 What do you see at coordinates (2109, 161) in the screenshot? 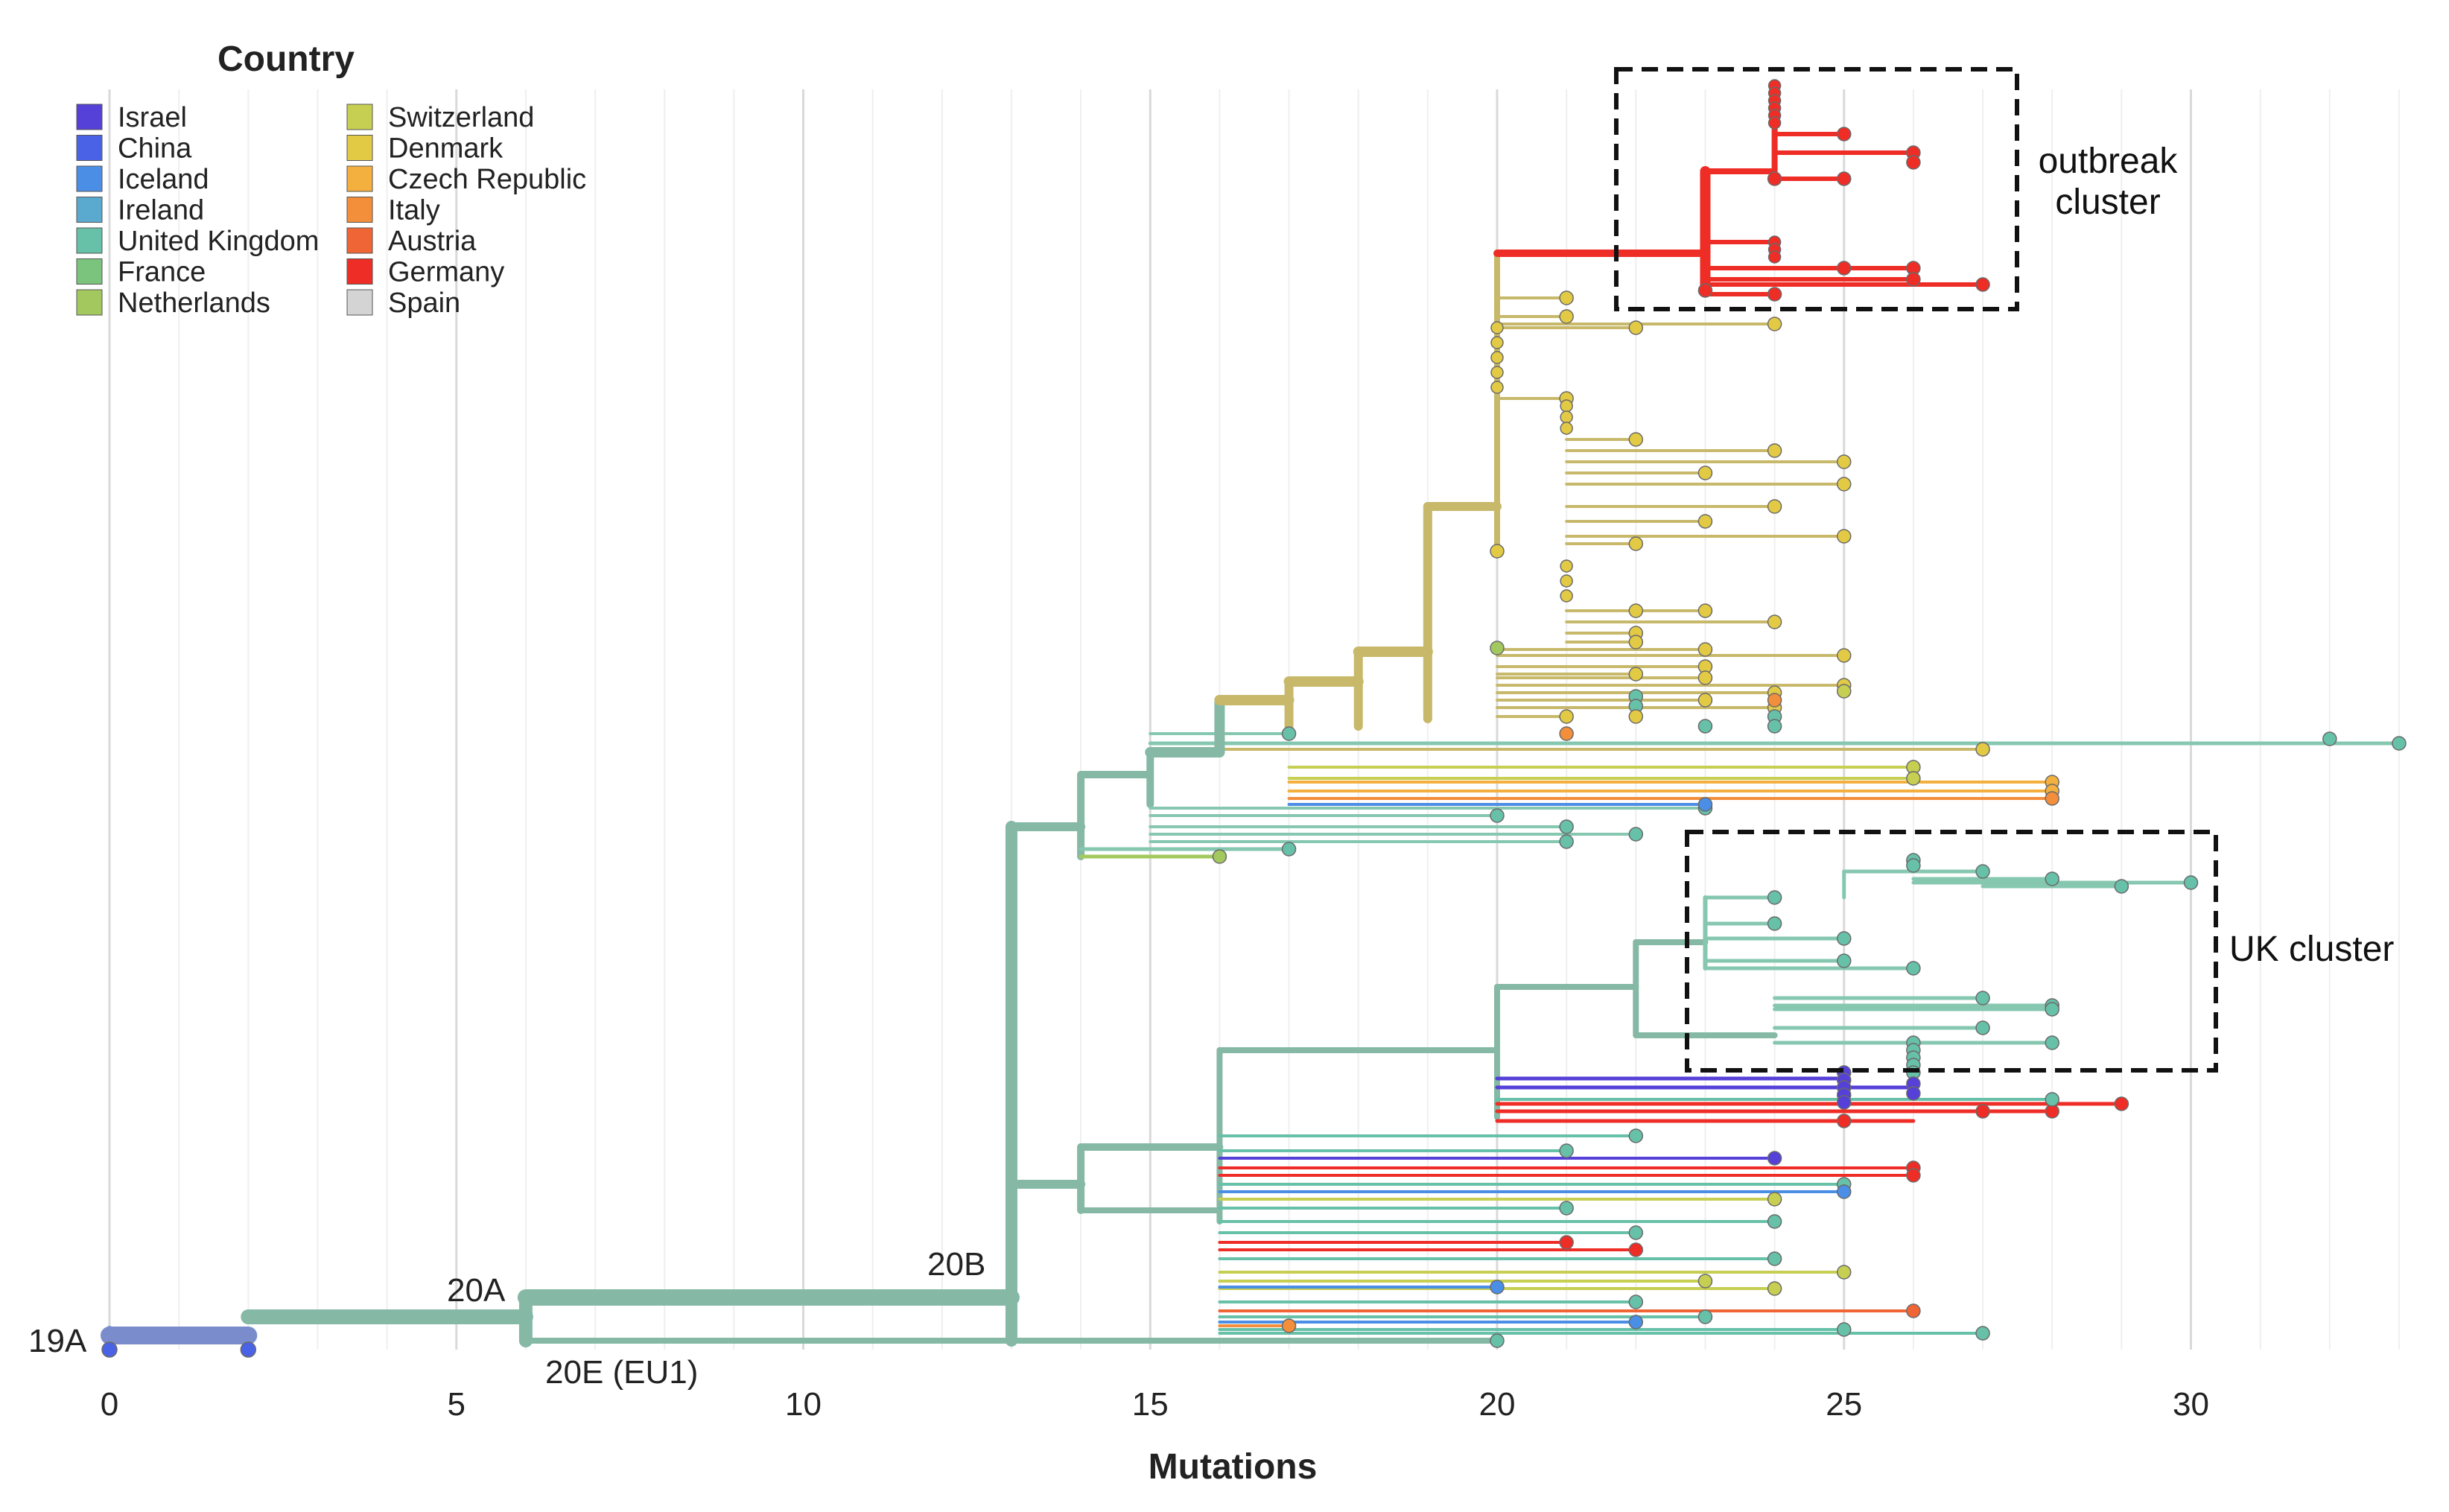
I see `outbreak-cluster-label-line1: outbreak` at bounding box center [2109, 161].